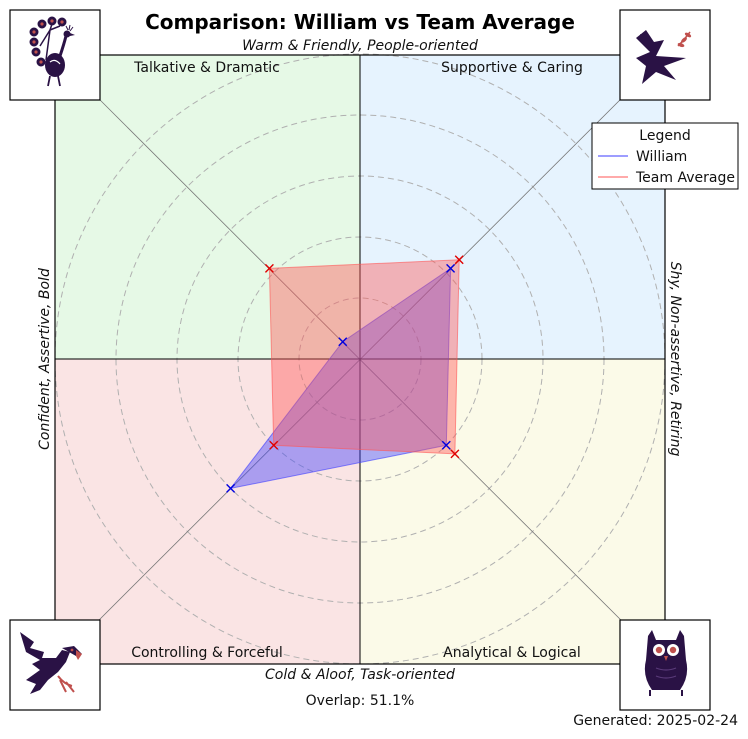 The width and height of the screenshot is (748, 739). Describe the element at coordinates (207, 653) in the screenshot. I see `quadrant-label-bottom-left: Controlling & Forceful` at that location.